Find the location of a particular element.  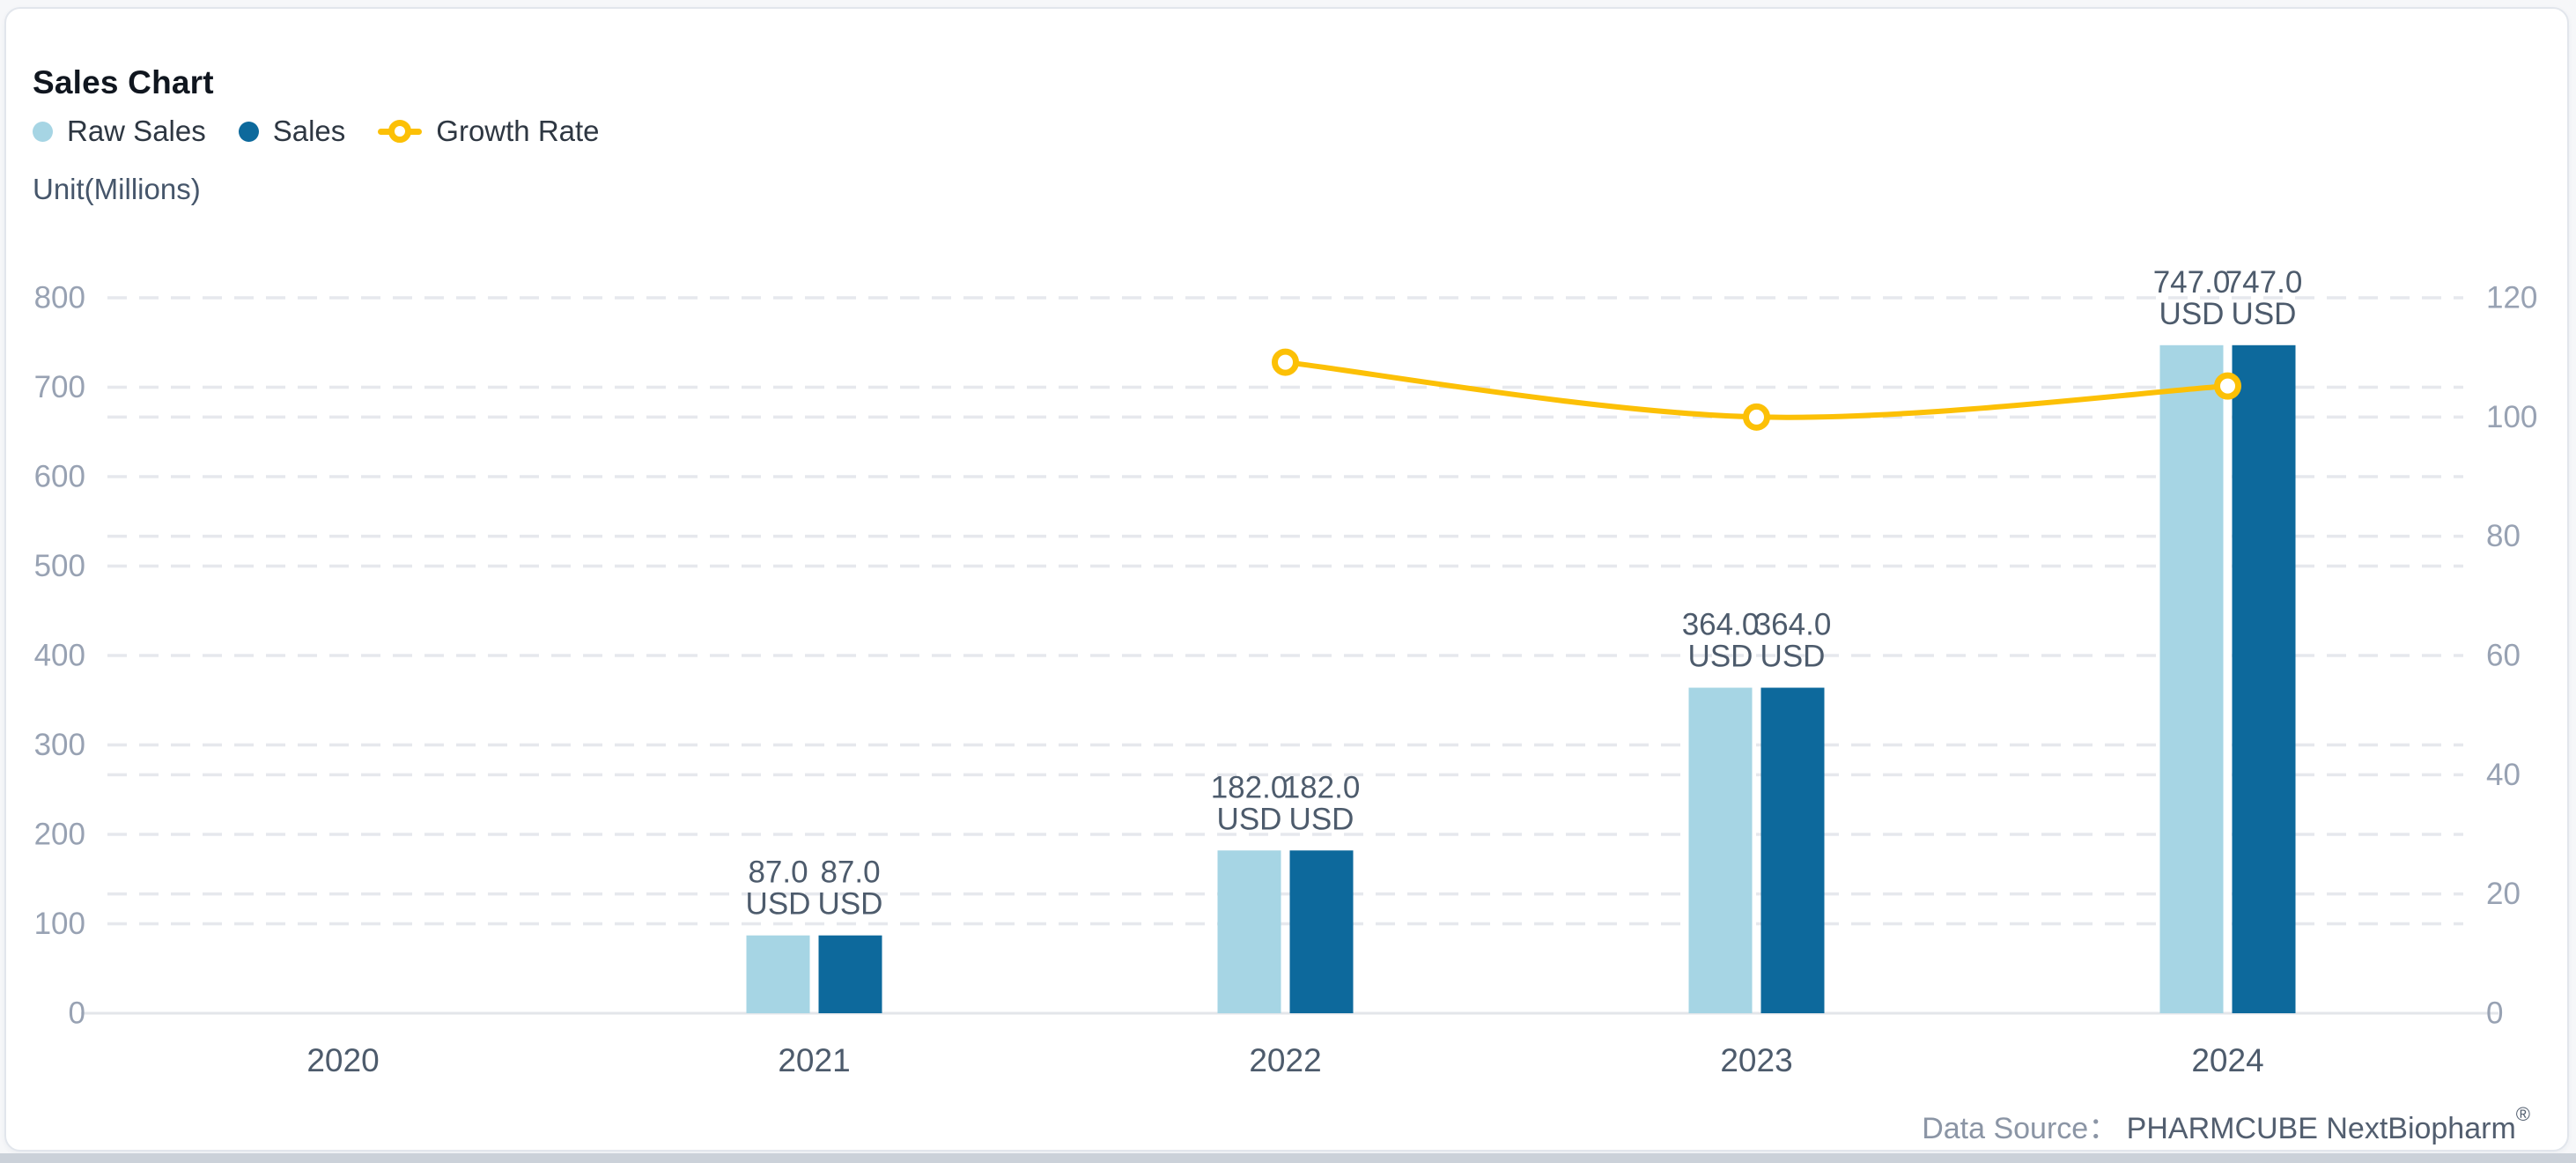

growth-rate-marker-icon is located at coordinates (400, 131).